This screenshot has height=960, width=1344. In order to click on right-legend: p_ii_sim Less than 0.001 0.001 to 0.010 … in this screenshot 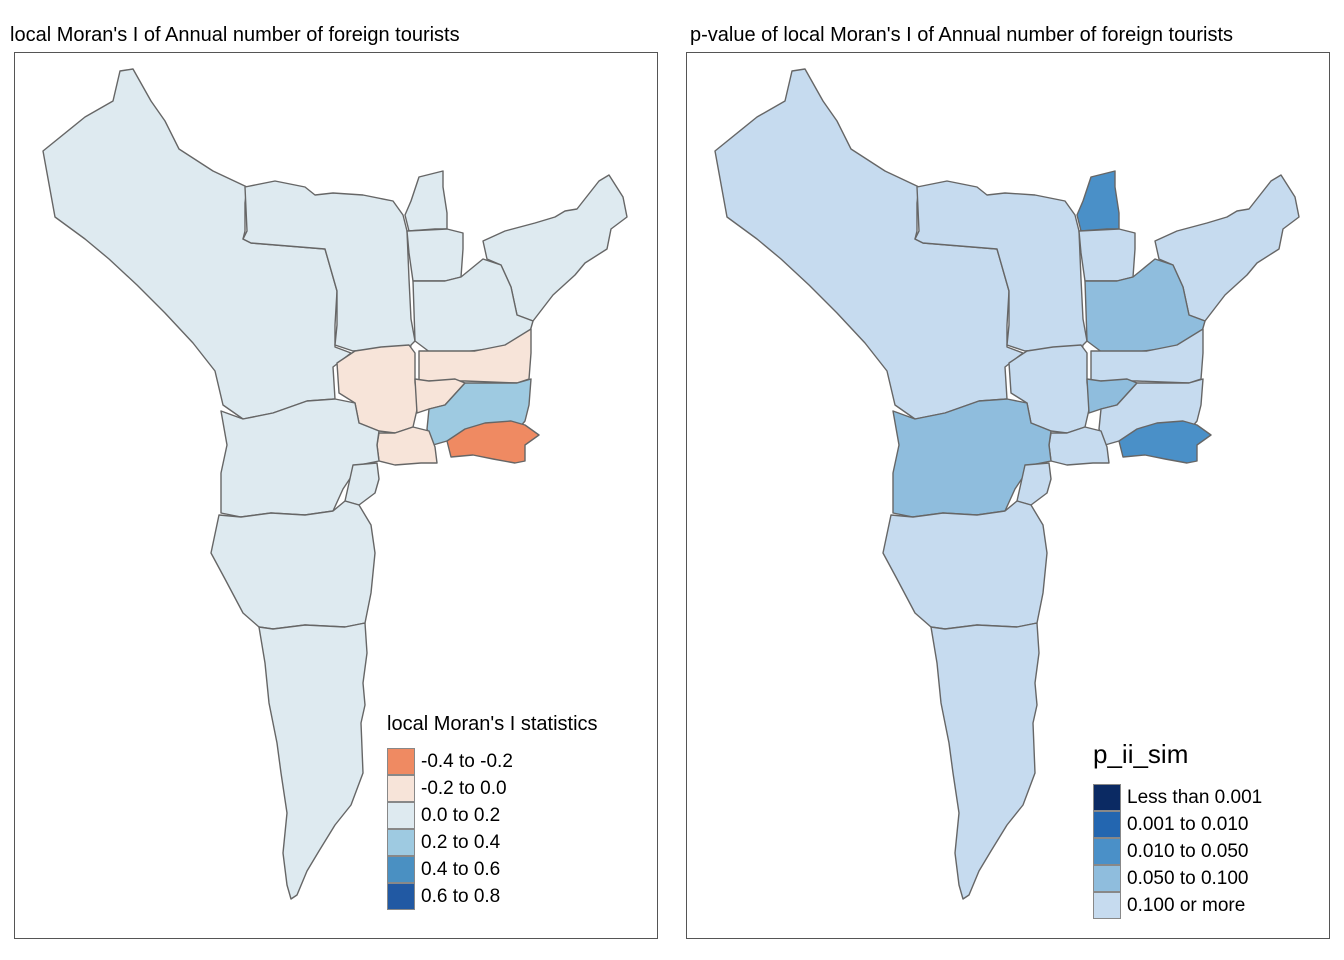, I will do `click(1177, 829)`.